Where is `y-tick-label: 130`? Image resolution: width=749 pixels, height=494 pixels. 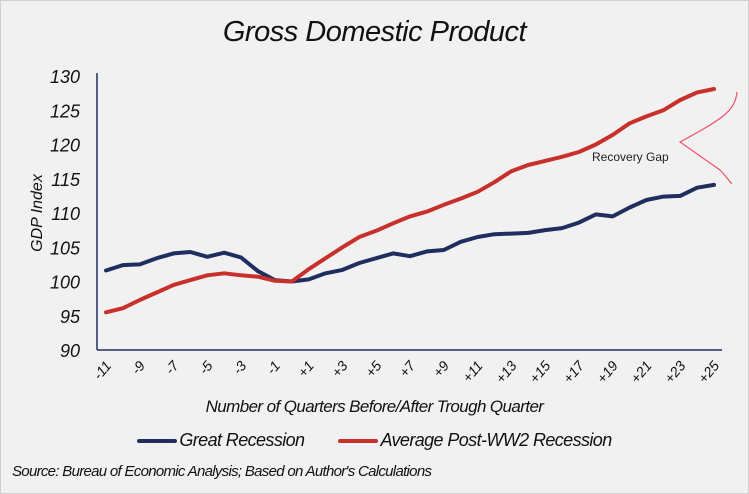 y-tick-label: 130 is located at coordinates (65, 77).